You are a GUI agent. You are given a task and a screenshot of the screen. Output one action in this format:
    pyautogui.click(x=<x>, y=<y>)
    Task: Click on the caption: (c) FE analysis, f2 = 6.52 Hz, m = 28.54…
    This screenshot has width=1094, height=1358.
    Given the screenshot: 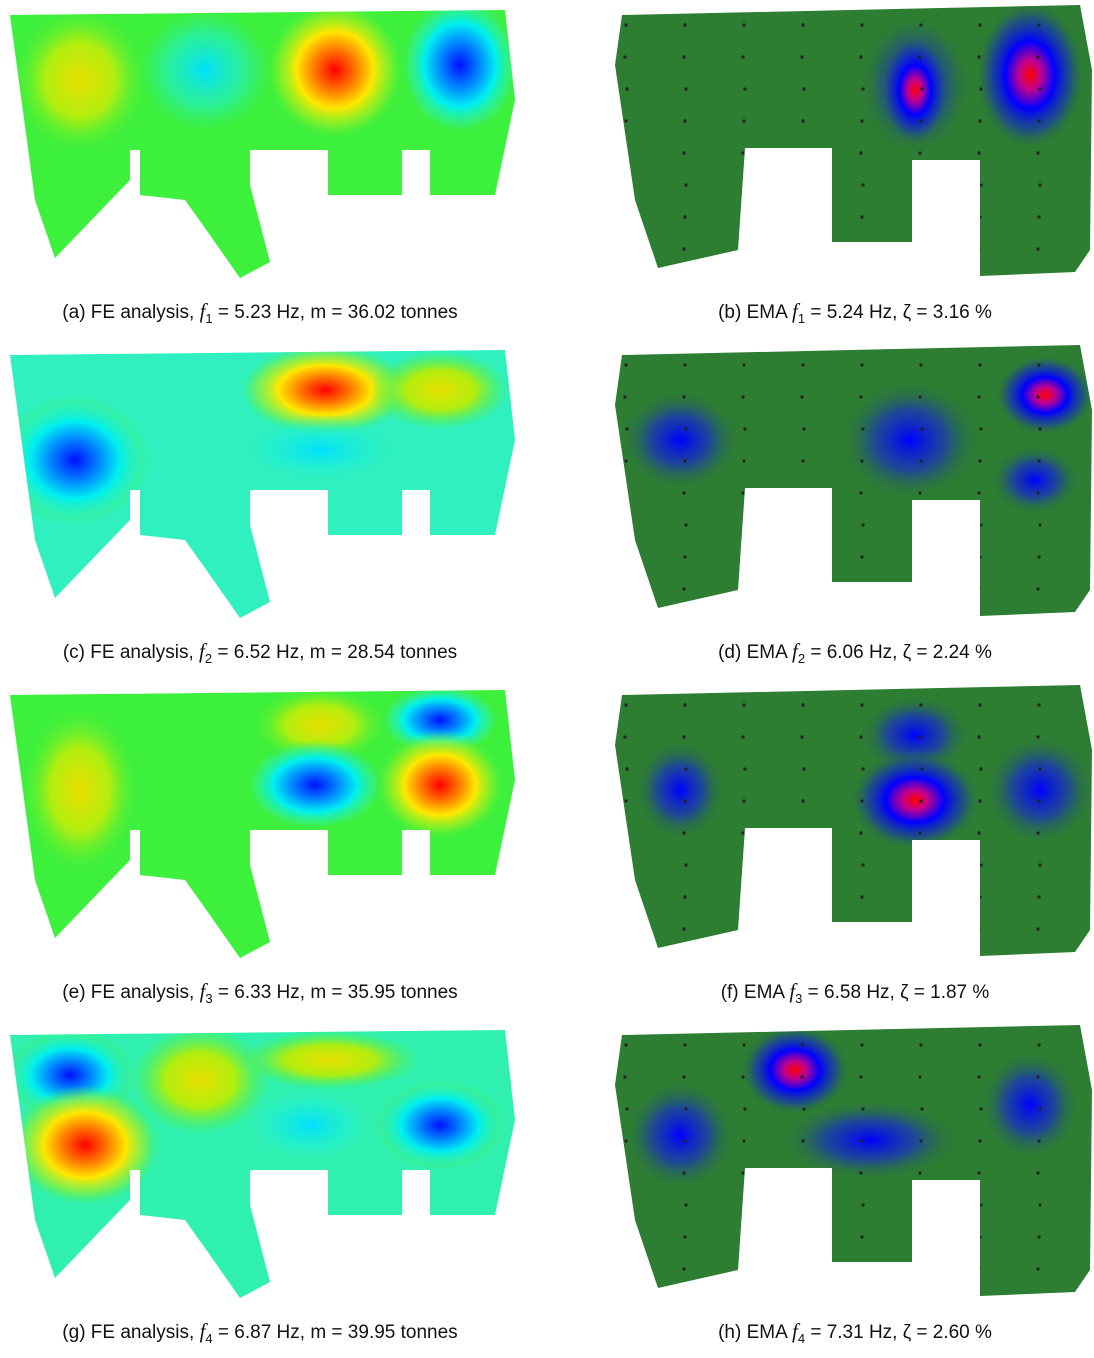 What is the action you would take?
    pyautogui.click(x=260, y=652)
    